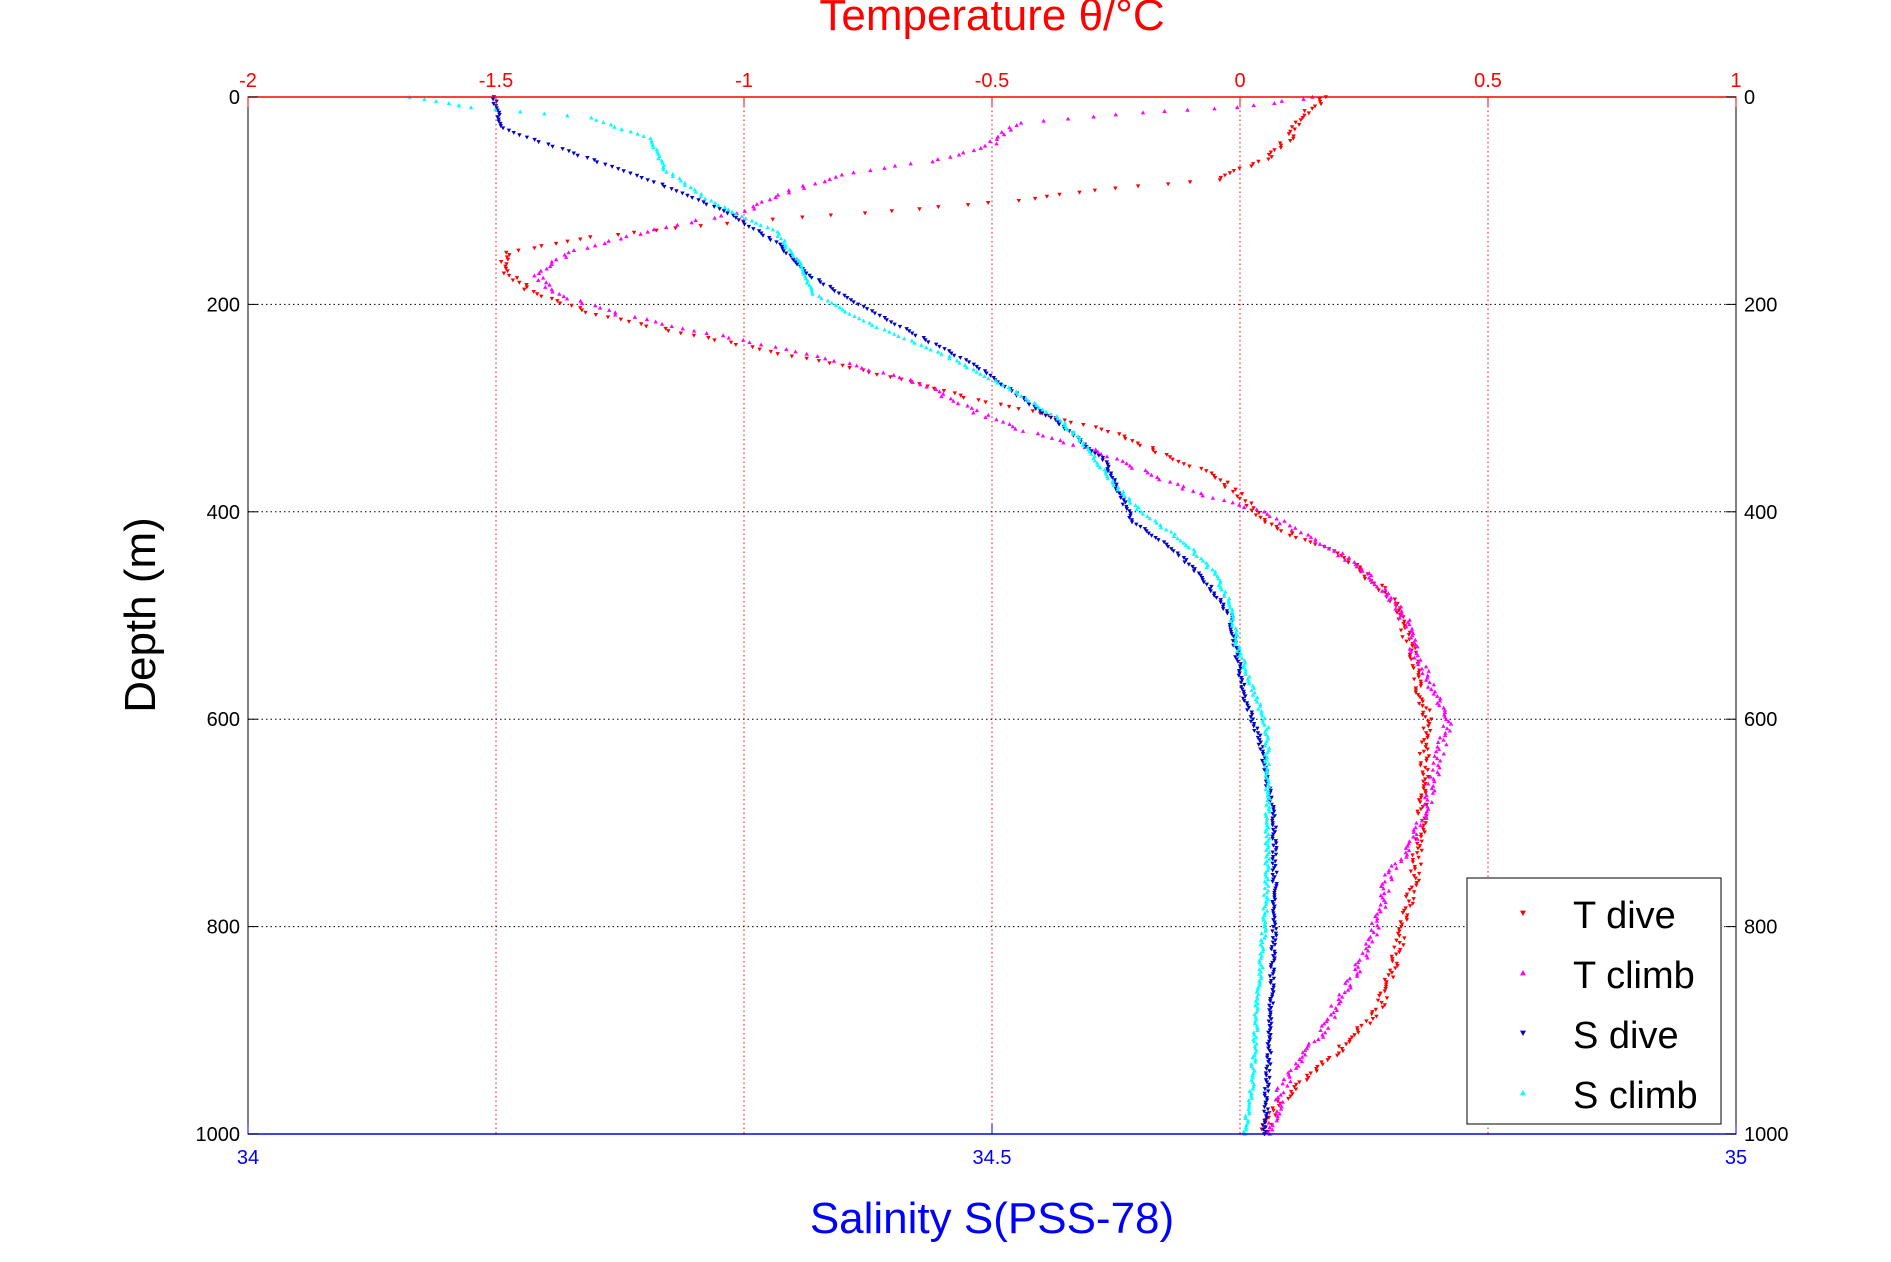 The image size is (1891, 1262). Describe the element at coordinates (1766, 1135) in the screenshot. I see `depth-tick-label-right: 1000` at that location.